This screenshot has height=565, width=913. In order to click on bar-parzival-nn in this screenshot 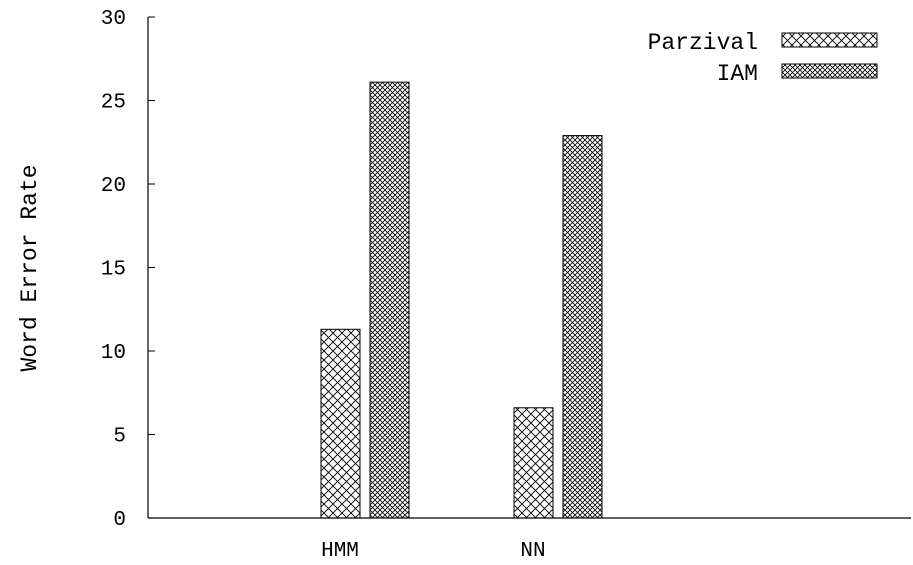, I will do `click(533, 463)`.